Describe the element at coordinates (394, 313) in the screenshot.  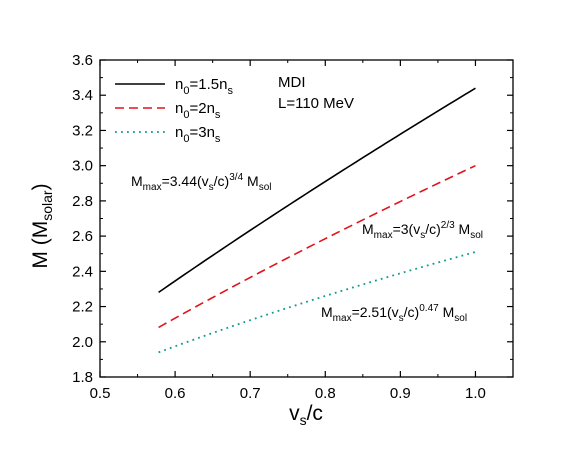
I see `annotation-fit-3: Mmax=2.51(vs/c)0.47 Msol` at that location.